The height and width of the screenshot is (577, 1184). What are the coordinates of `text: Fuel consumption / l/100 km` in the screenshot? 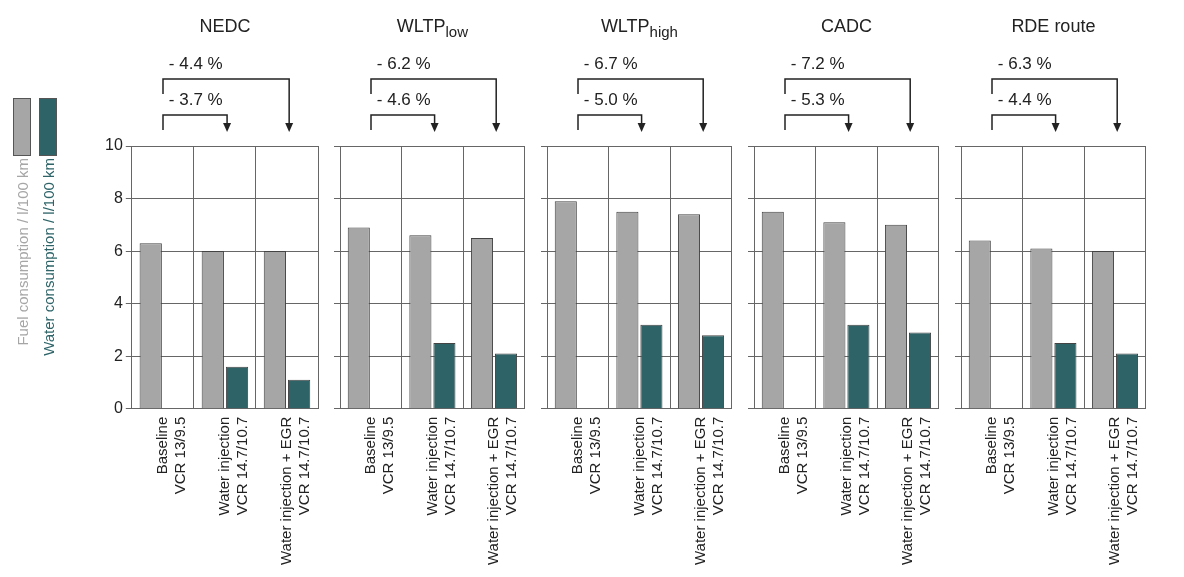 It's located at (22, 252).